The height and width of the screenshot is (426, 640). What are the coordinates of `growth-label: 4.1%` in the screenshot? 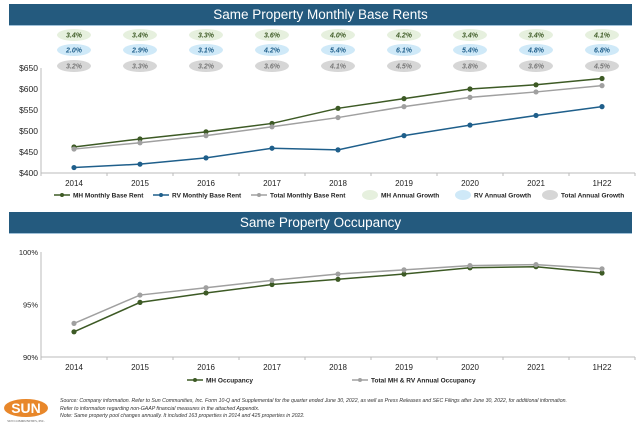 It's located at (338, 67).